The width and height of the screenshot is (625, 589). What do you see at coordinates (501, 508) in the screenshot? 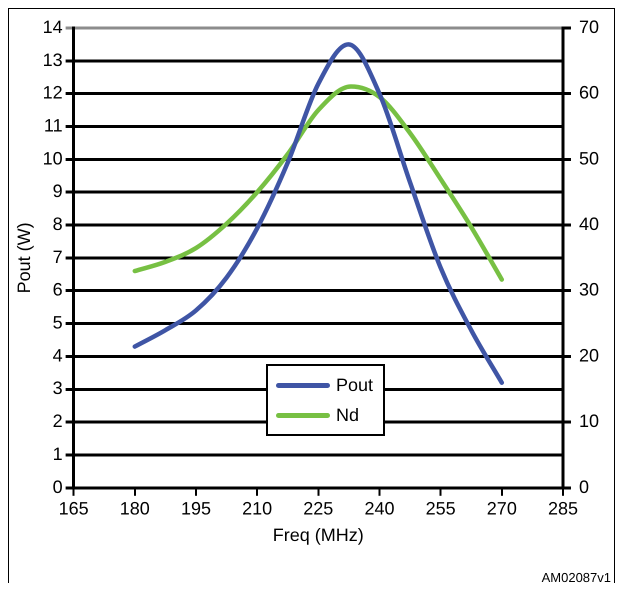
I see `x-tick-label: 270` at bounding box center [501, 508].